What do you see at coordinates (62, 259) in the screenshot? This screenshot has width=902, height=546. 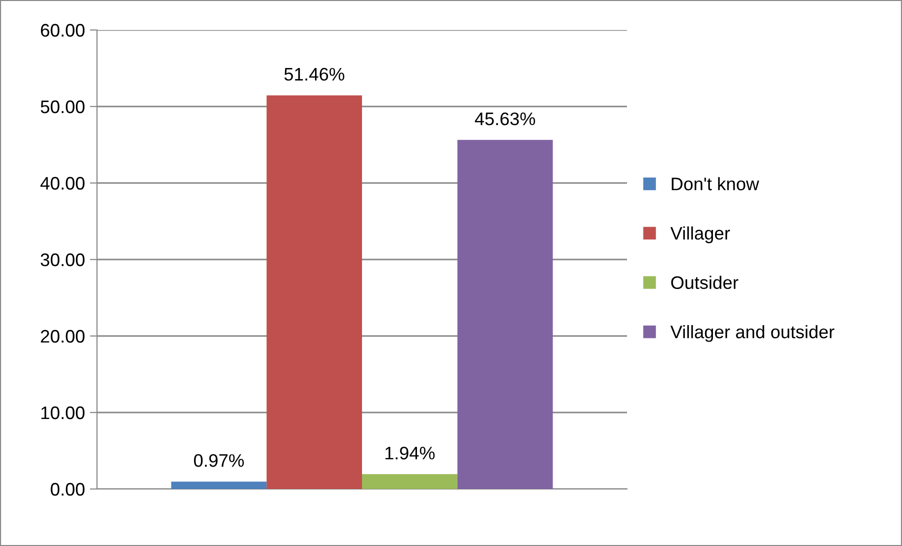 I see `y-tick-label: 30.00` at bounding box center [62, 259].